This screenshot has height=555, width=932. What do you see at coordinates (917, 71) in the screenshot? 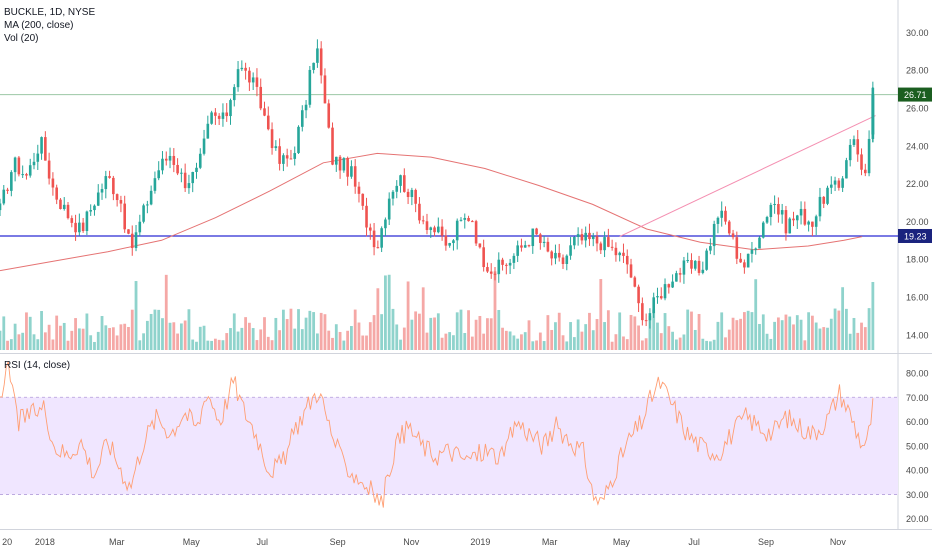
I see `price-tick-label: 28.00` at bounding box center [917, 71].